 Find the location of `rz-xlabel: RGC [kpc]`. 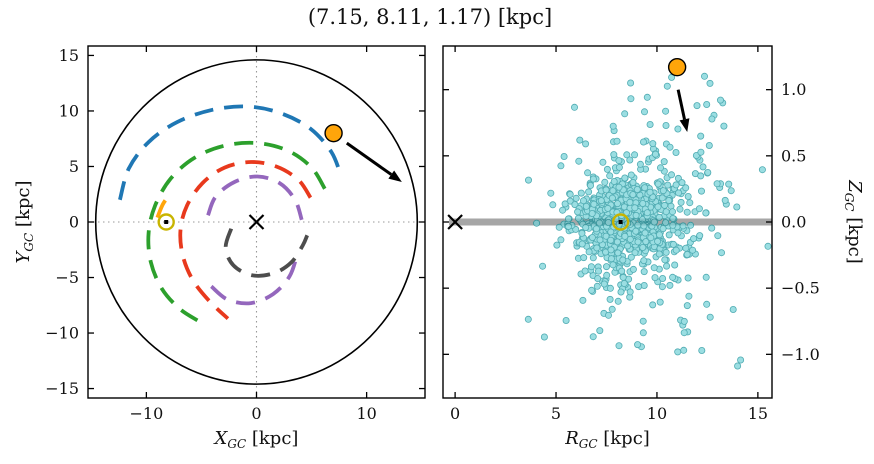

rz-xlabel: RGC [kpc] is located at coordinates (607, 439).